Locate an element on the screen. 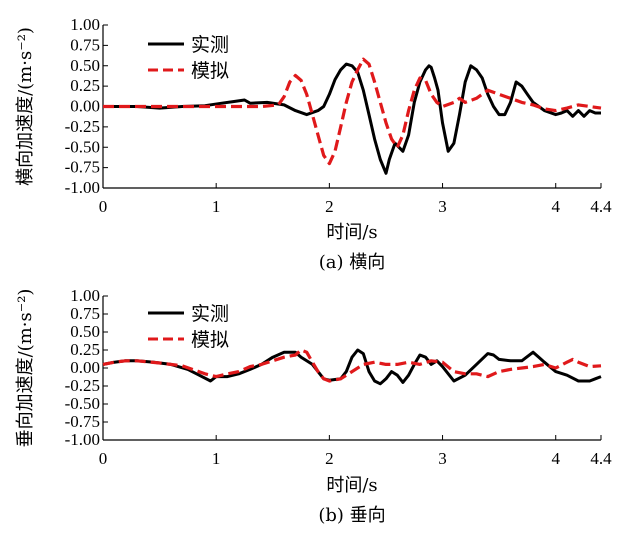 The image size is (626, 538). panel-caption: (a) 横向 is located at coordinates (352, 262).